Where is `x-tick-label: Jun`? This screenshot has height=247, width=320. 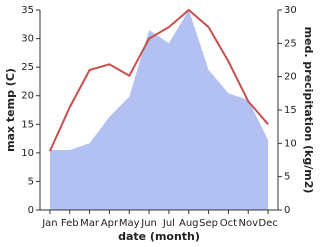 x-tick-label: Jun is located at coordinates (148, 223).